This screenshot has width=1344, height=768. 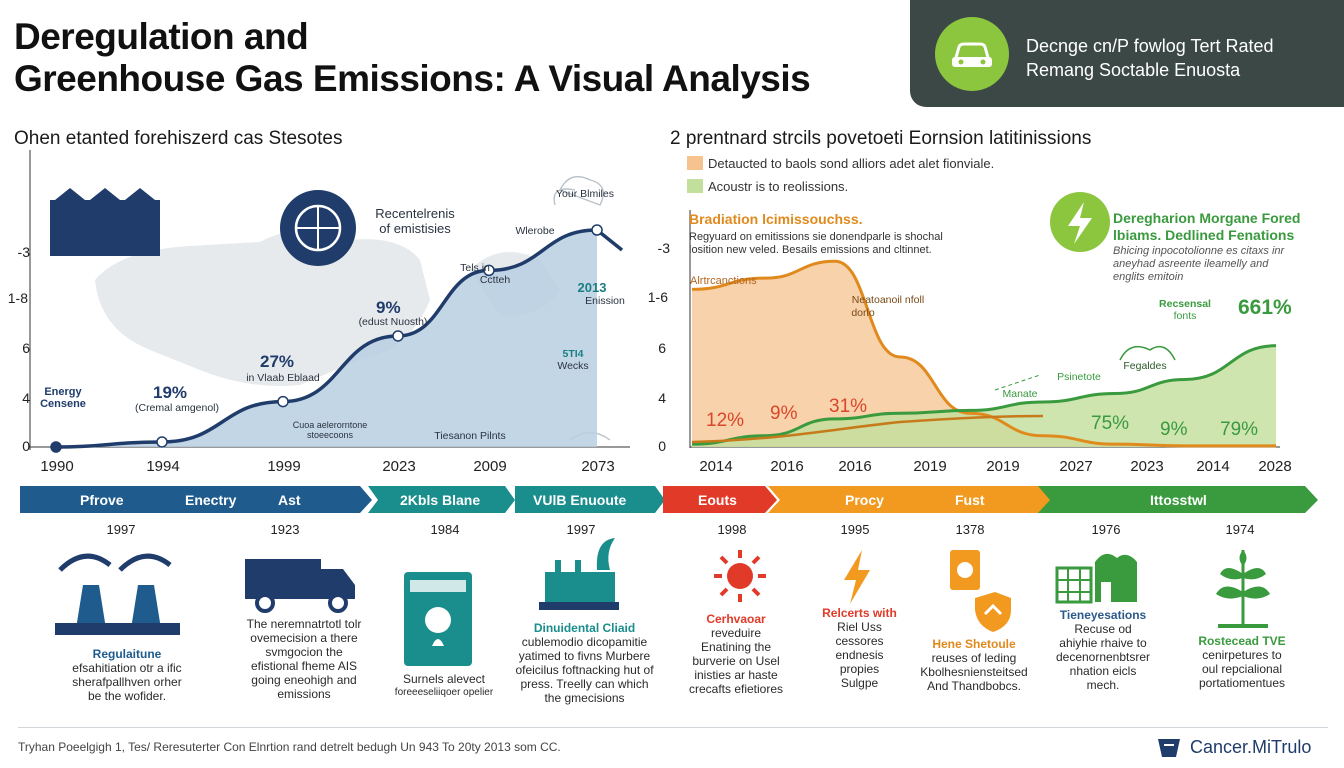 I want to click on legend-label-2: Acoustr is to reolissions., so click(x=778, y=186).